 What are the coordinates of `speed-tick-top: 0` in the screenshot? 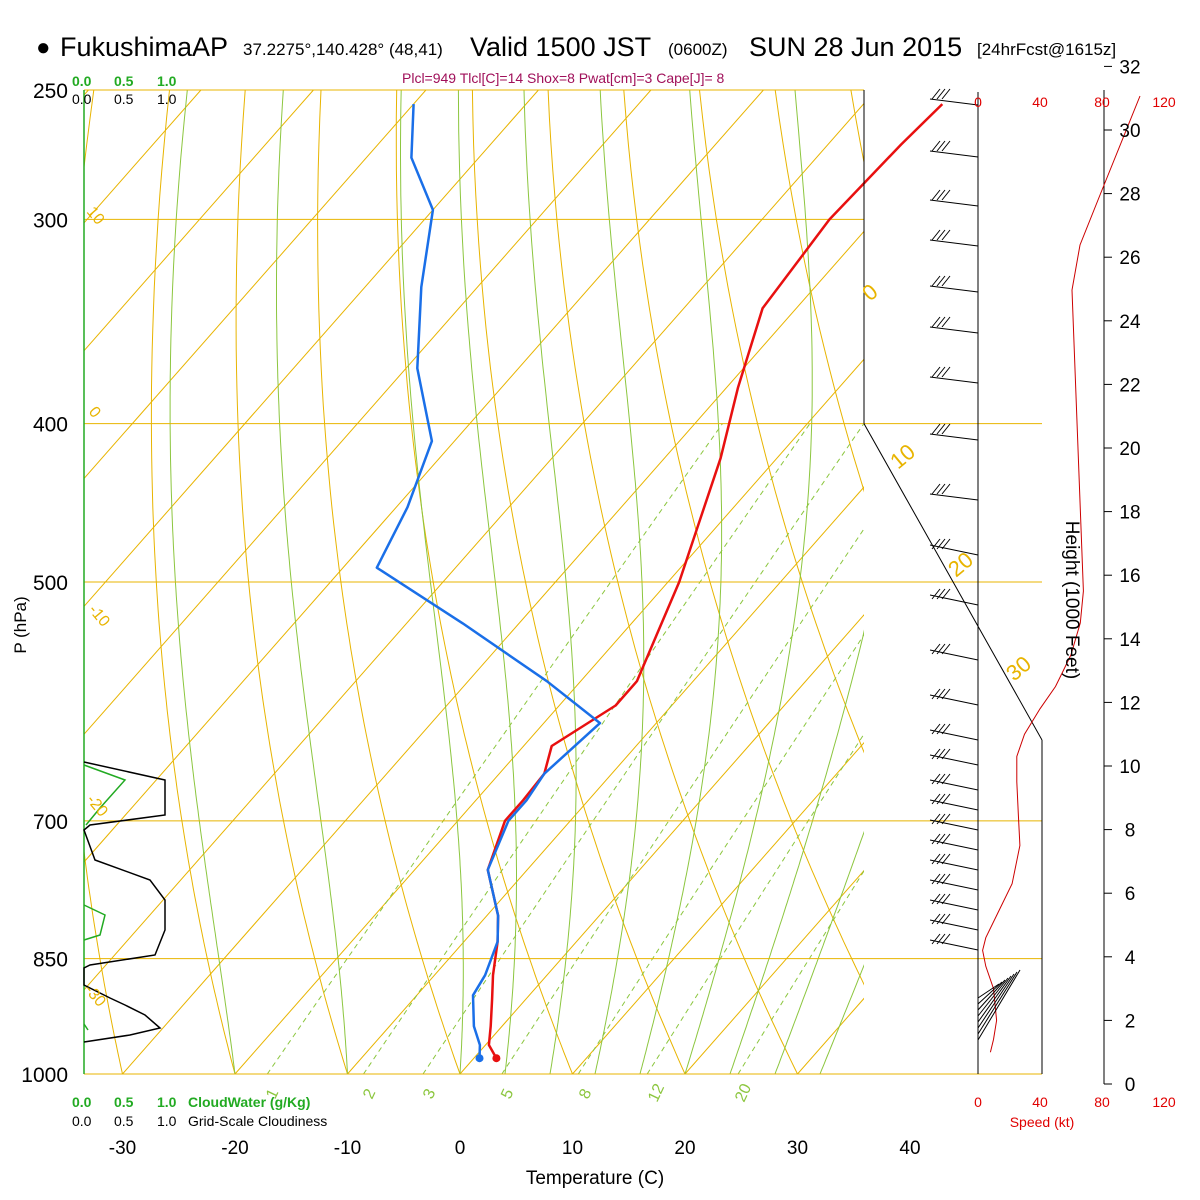 It's located at (978, 102).